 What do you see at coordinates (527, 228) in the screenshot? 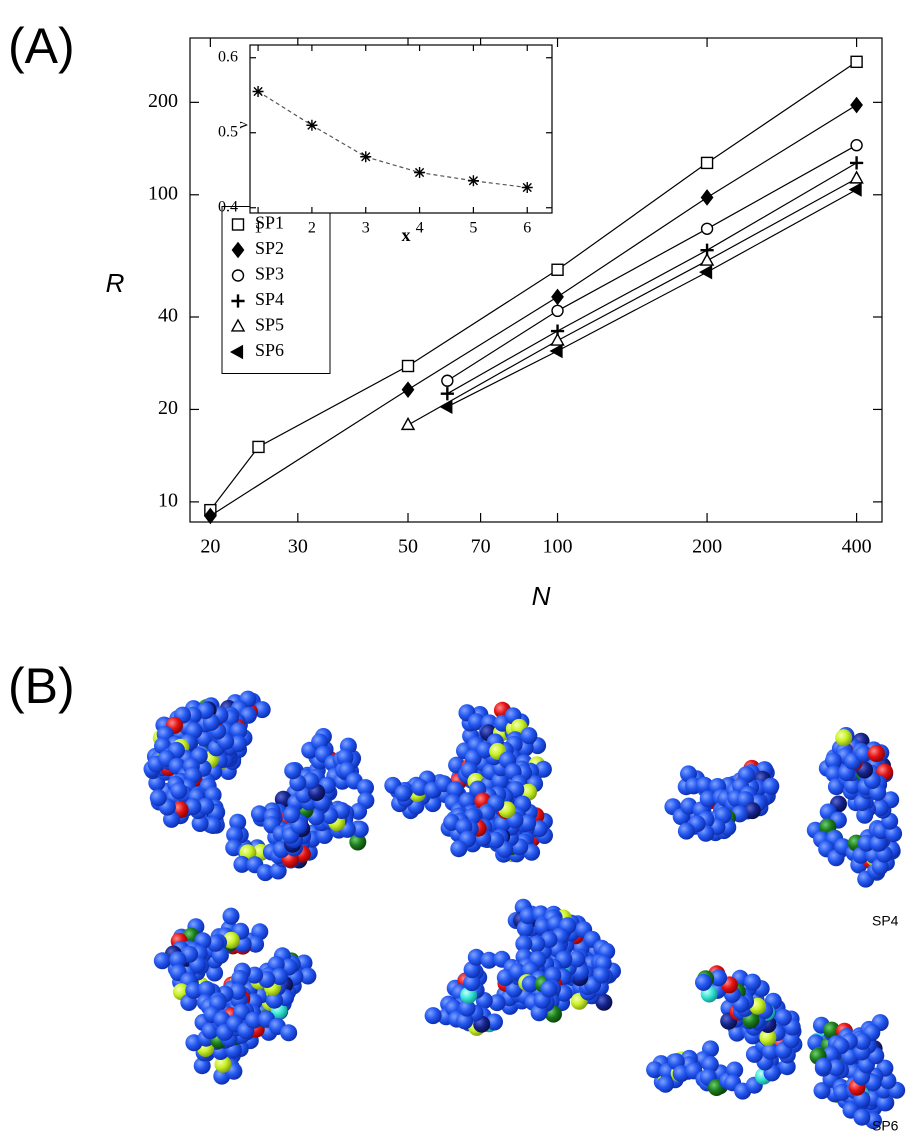
I see `x-tick-label: 6` at bounding box center [527, 228].